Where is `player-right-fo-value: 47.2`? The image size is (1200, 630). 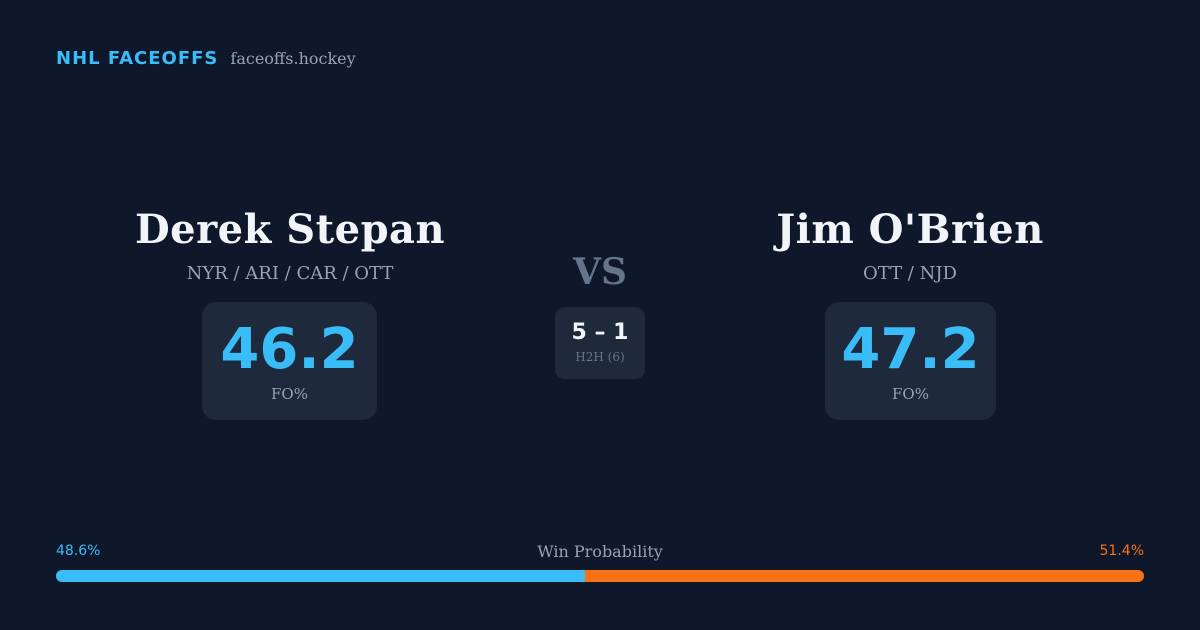 player-right-fo-value: 47.2 is located at coordinates (910, 349).